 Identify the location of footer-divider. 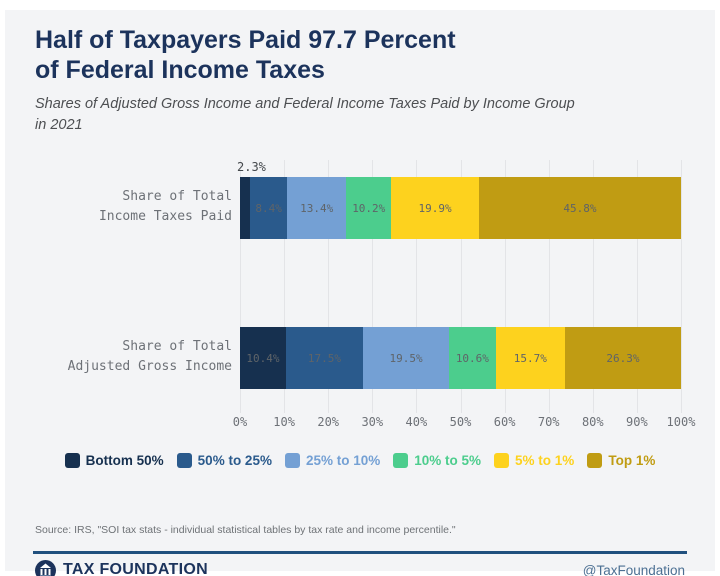
(360, 552).